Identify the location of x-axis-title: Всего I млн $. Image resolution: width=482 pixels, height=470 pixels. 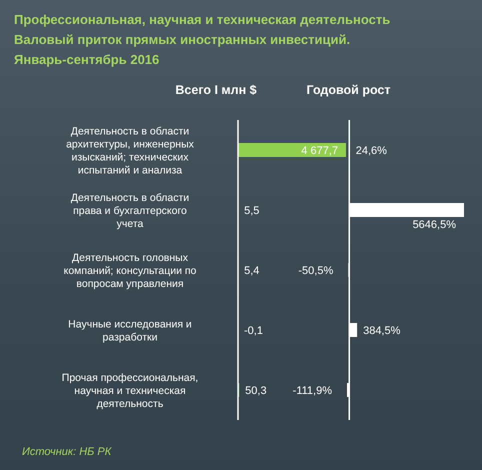
(216, 89).